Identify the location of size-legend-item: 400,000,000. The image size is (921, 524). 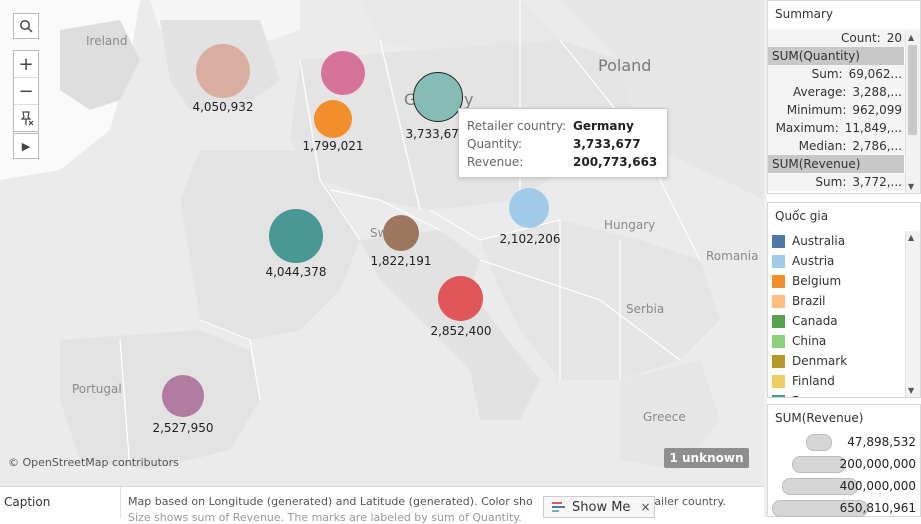
(844, 486).